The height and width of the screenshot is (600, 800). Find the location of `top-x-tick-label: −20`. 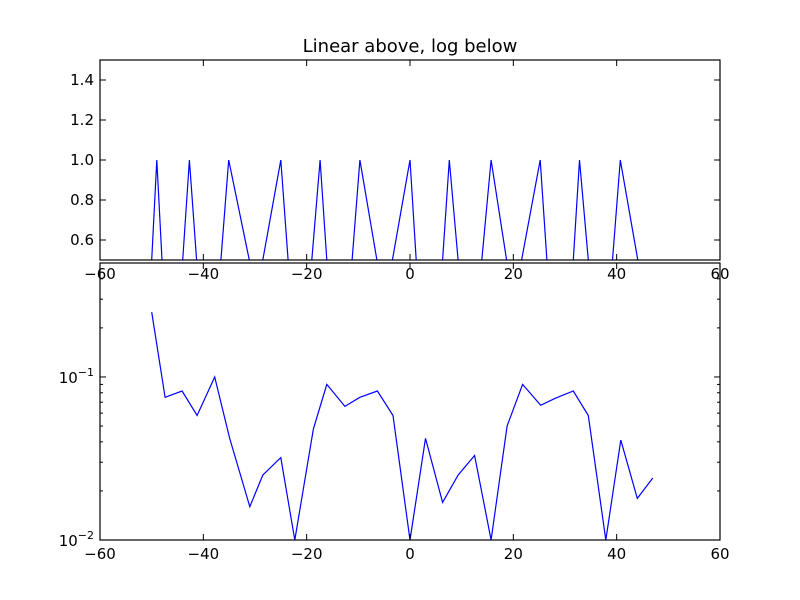

top-x-tick-label: −20 is located at coordinates (307, 274).